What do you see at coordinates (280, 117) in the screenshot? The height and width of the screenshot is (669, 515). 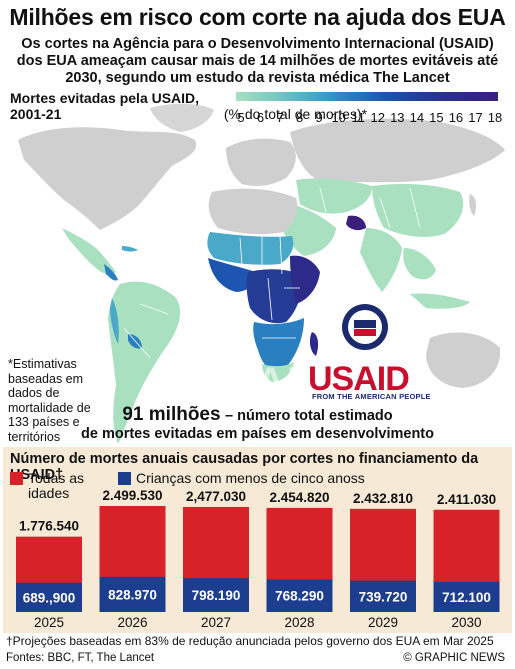 I see `color-scale-tick: 7` at bounding box center [280, 117].